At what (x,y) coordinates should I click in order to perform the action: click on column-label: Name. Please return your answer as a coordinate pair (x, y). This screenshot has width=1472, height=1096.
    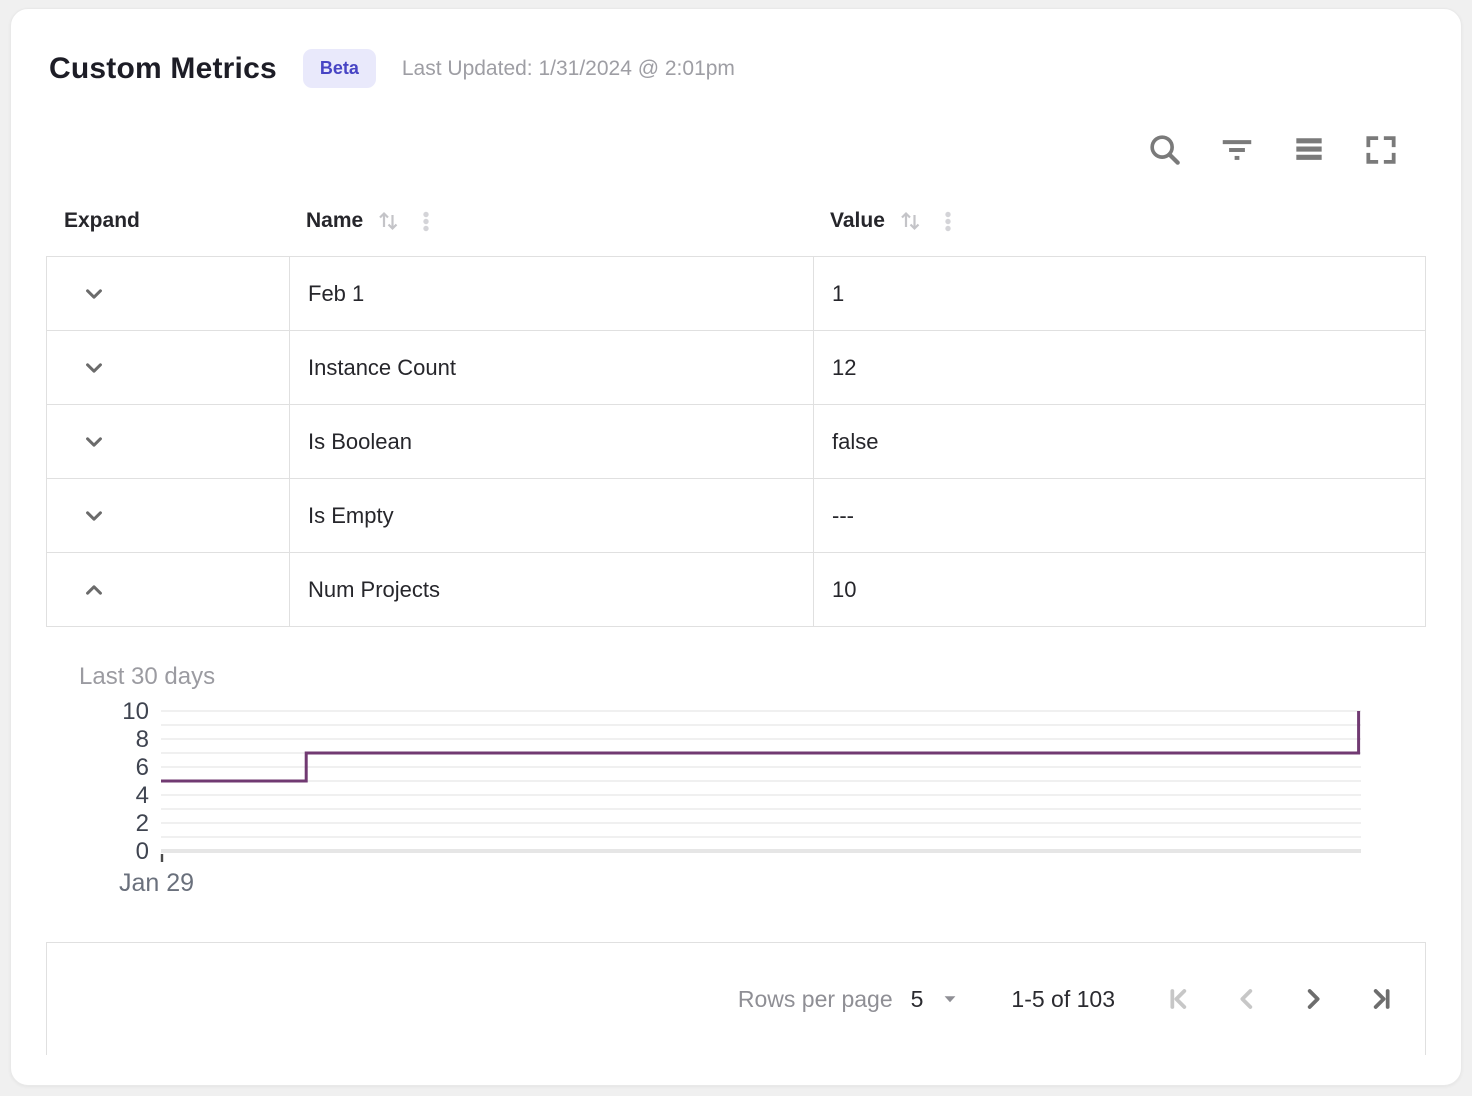
    Looking at the image, I should click on (335, 220).